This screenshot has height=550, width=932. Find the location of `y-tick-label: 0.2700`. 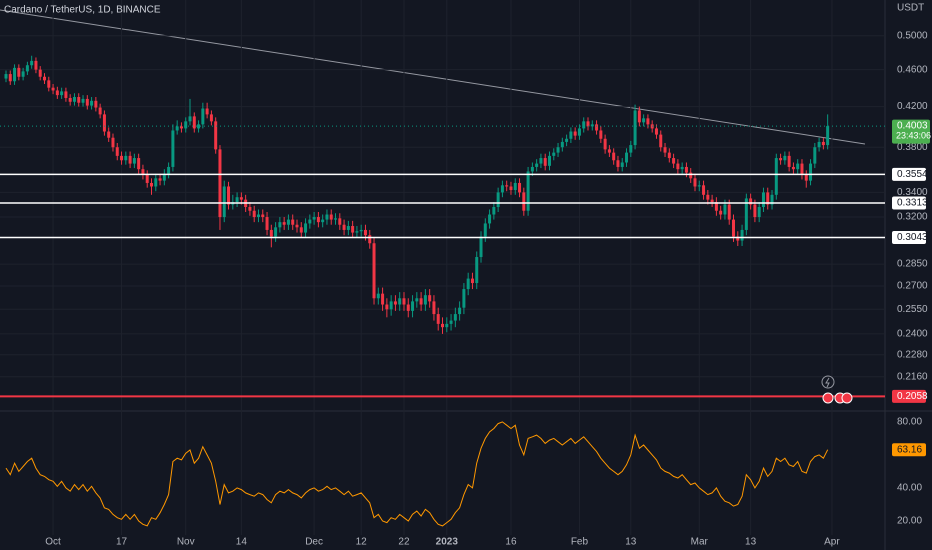

y-tick-label: 0.2700 is located at coordinates (912, 286).